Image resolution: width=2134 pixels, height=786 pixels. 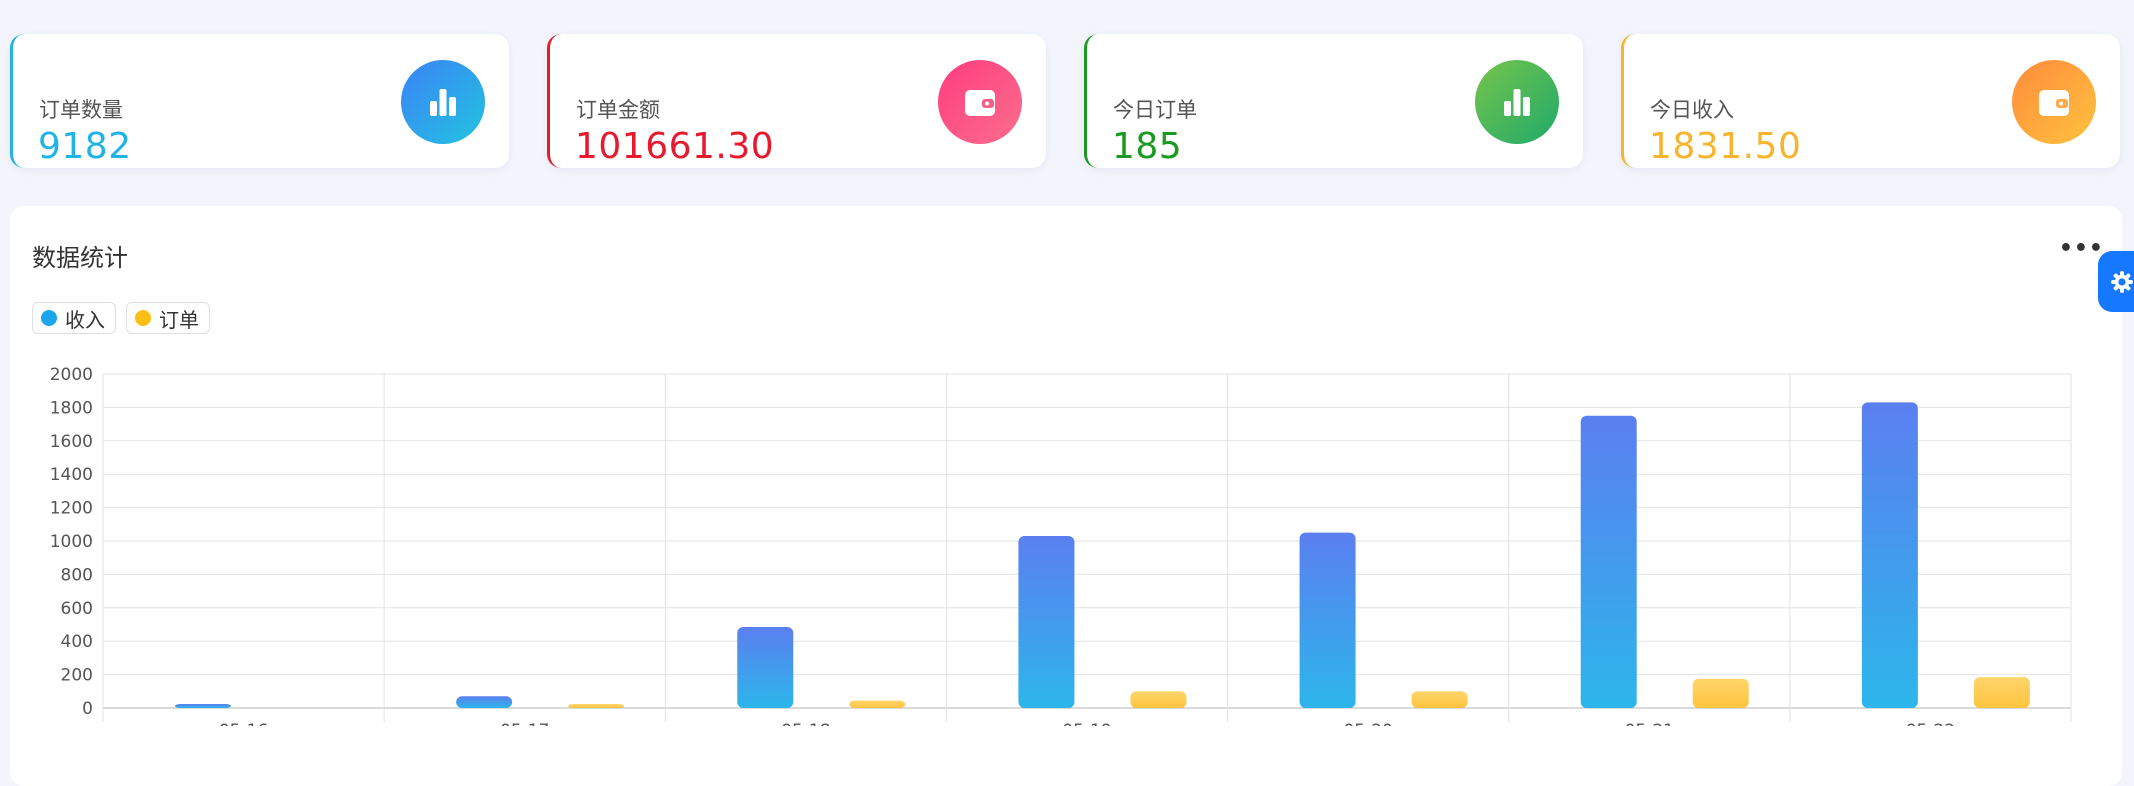 I want to click on legend-item-income: 收入, so click(x=74, y=318).